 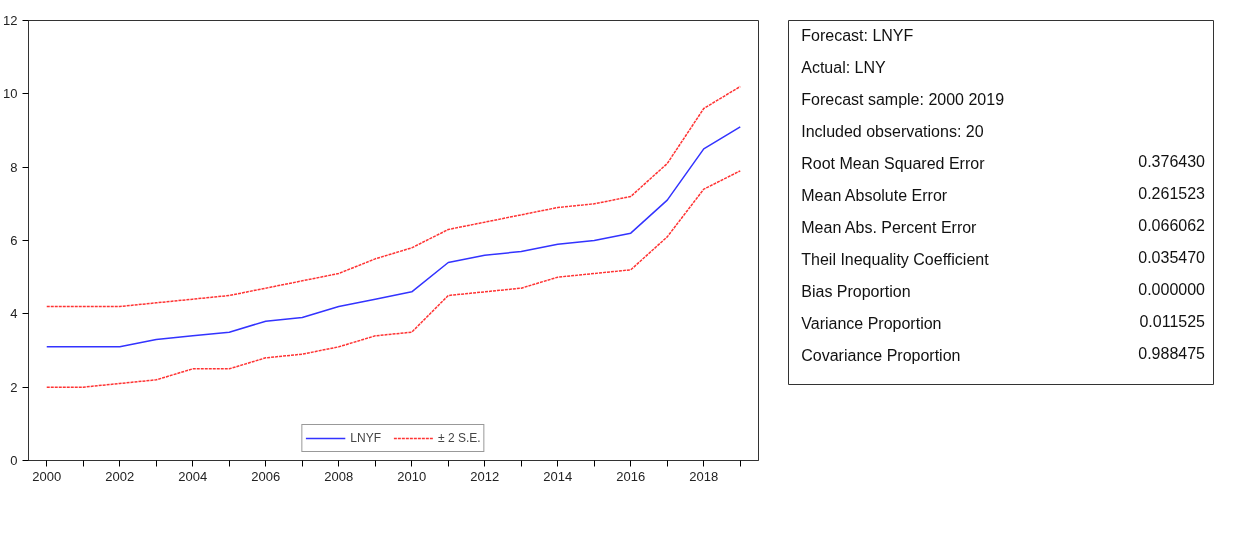 What do you see at coordinates (892, 131) in the screenshot?
I see `category-label: Included observations: 20` at bounding box center [892, 131].